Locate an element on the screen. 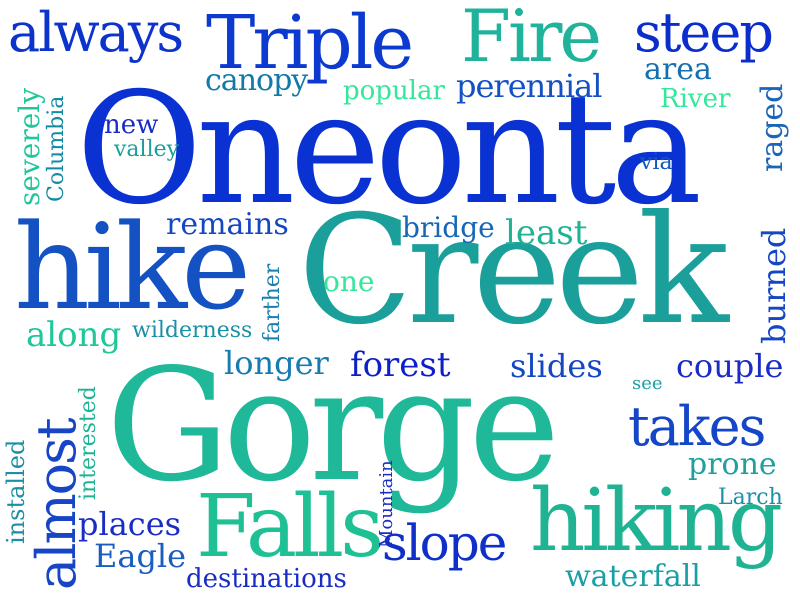 The width and height of the screenshot is (800, 600). word-least: least is located at coordinates (546, 233).